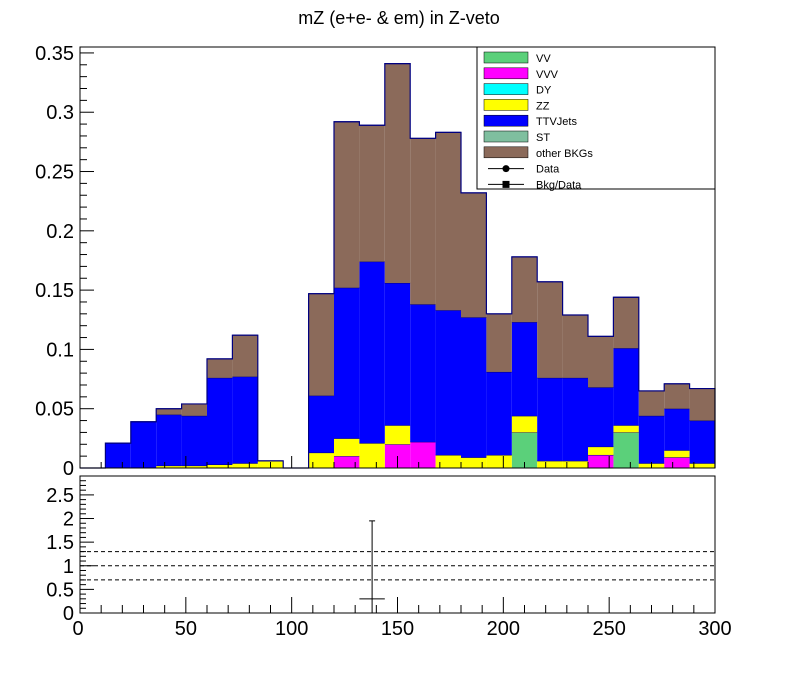 The height and width of the screenshot is (676, 798). Describe the element at coordinates (564, 154) in the screenshot. I see `legend-label: other BKGs` at that location.